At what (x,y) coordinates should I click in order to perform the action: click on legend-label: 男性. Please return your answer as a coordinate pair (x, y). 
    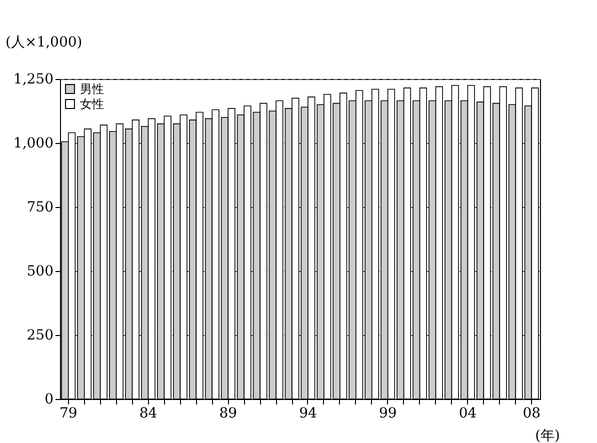
    Looking at the image, I should click on (92, 89).